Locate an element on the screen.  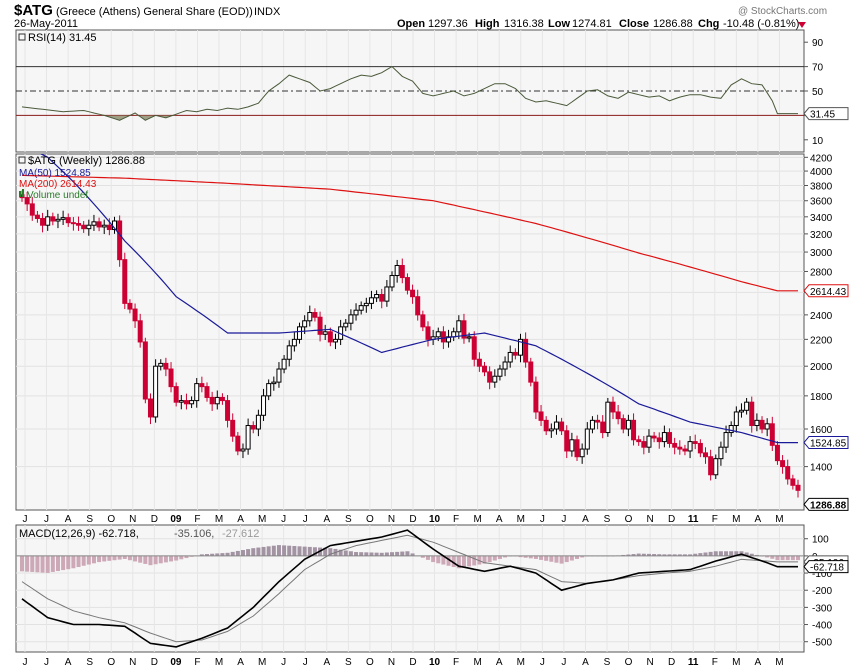
symbol-label: $ATG is located at coordinates (33, 10).